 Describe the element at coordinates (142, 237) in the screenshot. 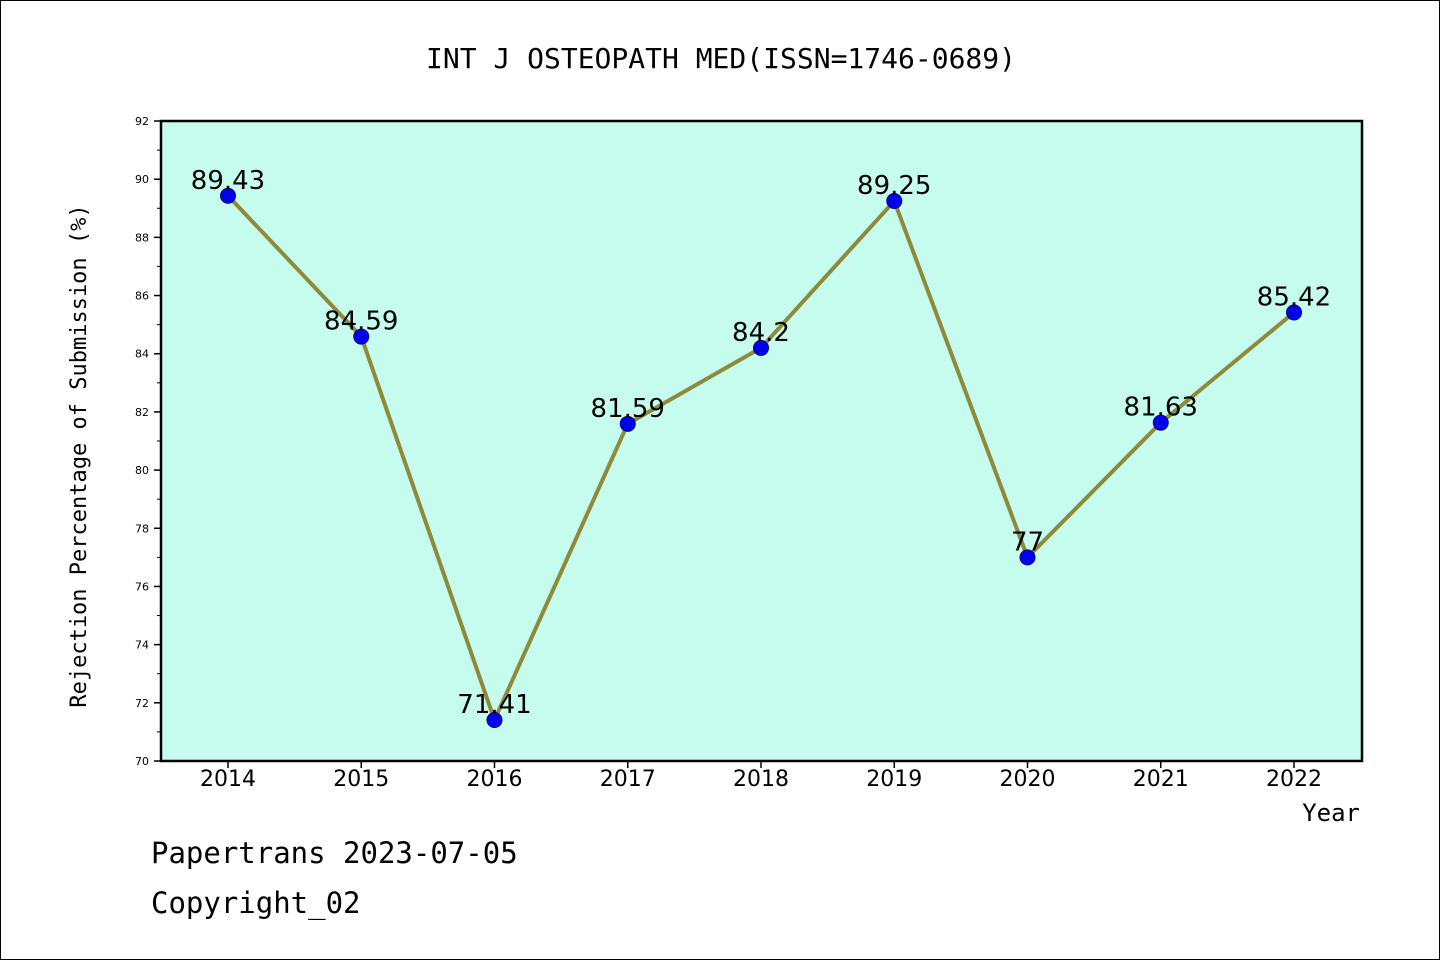

I see `y-tick-label: 88` at that location.